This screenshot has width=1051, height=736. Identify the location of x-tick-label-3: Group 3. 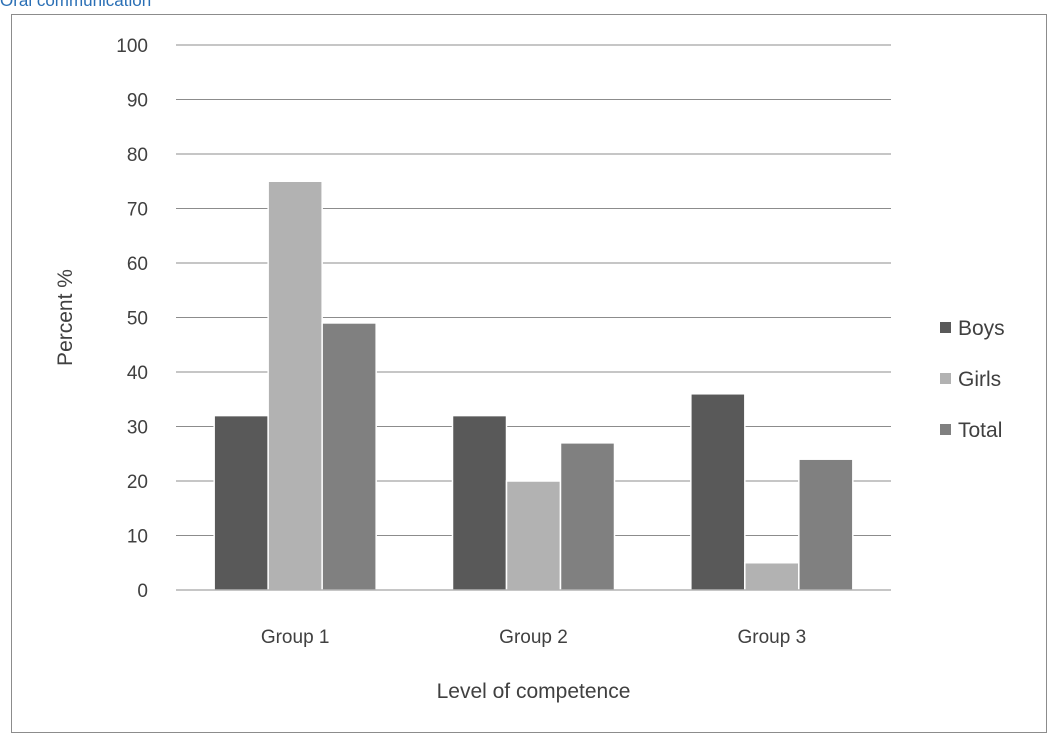
(772, 637).